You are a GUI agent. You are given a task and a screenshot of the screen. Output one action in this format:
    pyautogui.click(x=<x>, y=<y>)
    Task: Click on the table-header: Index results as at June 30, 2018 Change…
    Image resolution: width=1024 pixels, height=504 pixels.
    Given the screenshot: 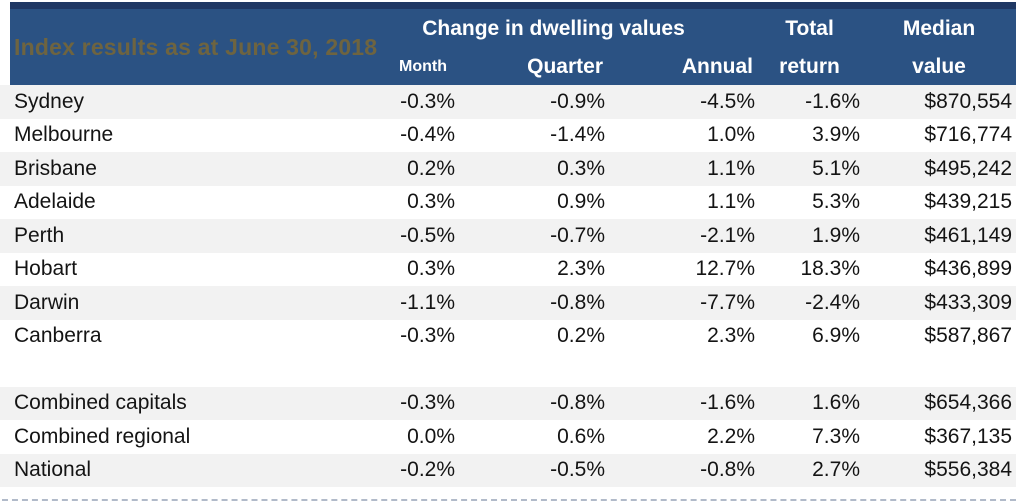 What is the action you would take?
    pyautogui.click(x=513, y=47)
    